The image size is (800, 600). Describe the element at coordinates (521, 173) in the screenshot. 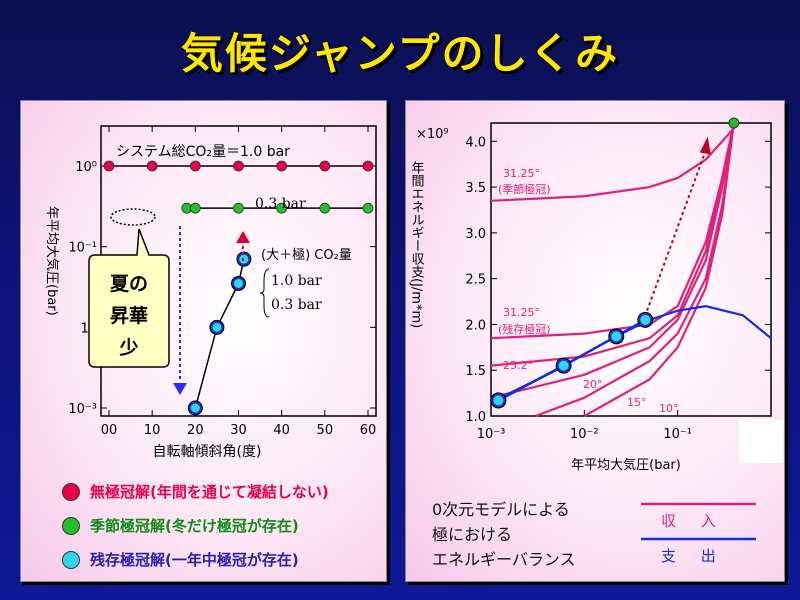

I see `curve-label-31-seasonal-deg: 31.25°` at that location.